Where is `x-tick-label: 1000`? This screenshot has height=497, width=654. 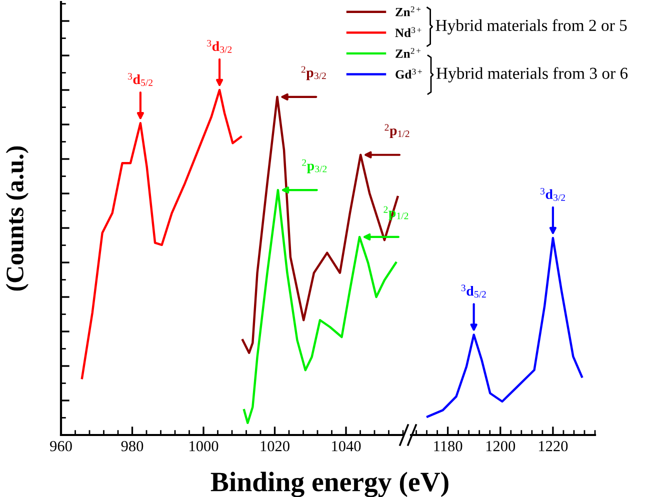 x-tick-label: 1000 is located at coordinates (204, 446).